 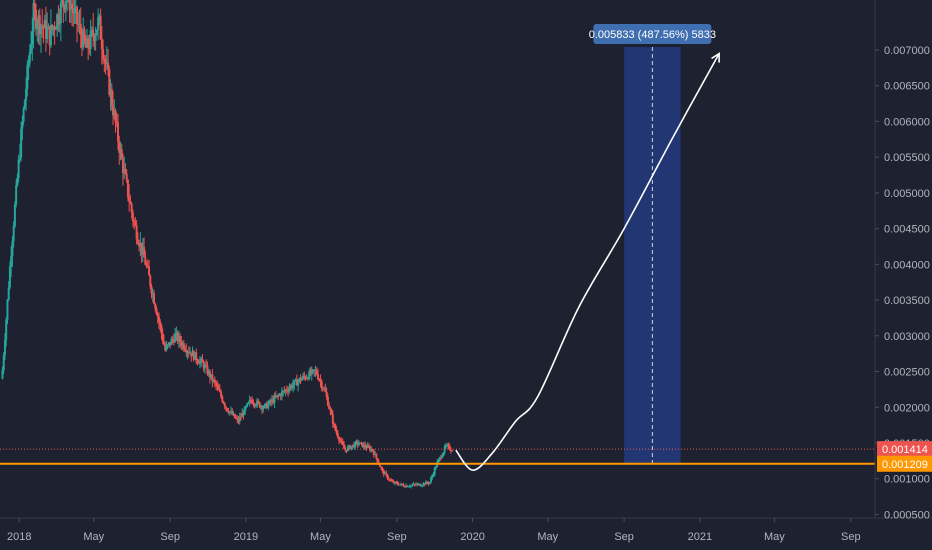 What do you see at coordinates (437, 456) in the screenshot?
I see `horizontal-lines` at bounding box center [437, 456].